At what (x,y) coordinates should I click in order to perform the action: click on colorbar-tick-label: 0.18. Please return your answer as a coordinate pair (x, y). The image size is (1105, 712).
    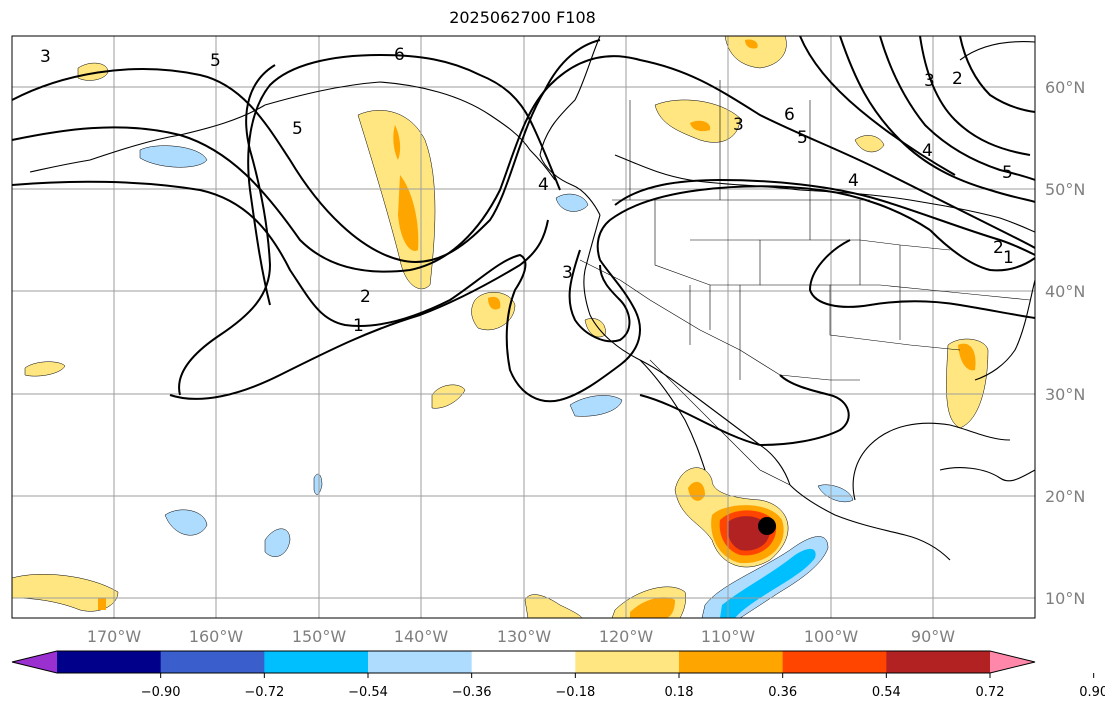
    Looking at the image, I should click on (679, 692).